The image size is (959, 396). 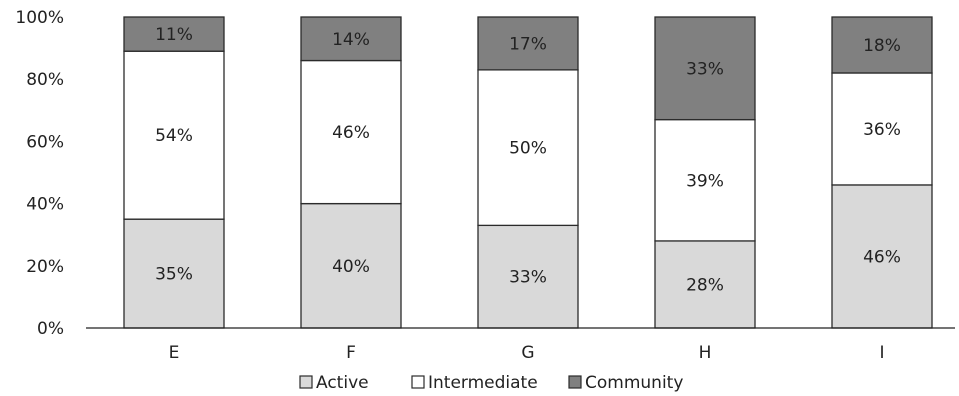 I want to click on bar-segment-community-h, so click(x=705, y=68).